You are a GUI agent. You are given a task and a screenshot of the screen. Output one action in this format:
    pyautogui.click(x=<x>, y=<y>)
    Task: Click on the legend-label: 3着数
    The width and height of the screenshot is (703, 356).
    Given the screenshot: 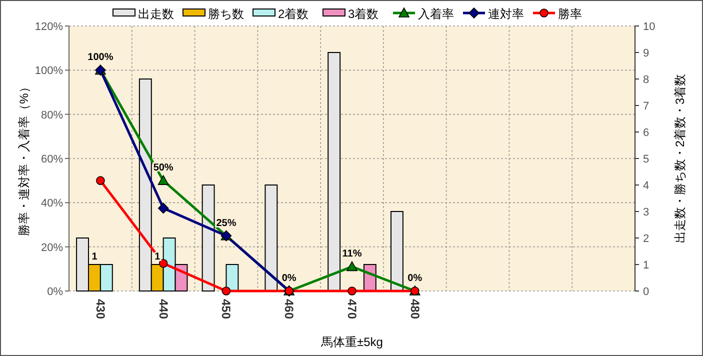 What is the action you would take?
    pyautogui.click(x=363, y=14)
    